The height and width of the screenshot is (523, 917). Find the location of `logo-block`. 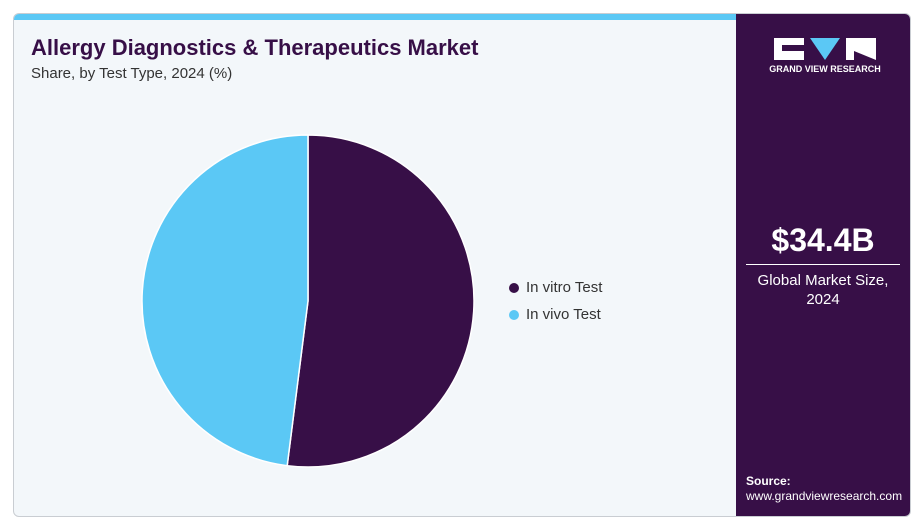

logo-block is located at coordinates (861, 49).